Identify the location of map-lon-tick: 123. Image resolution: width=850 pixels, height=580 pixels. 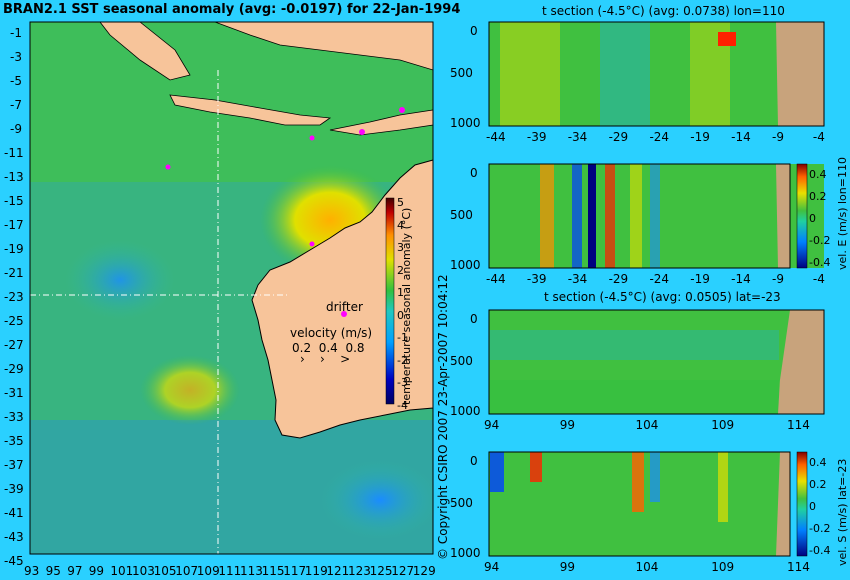
(359, 571).